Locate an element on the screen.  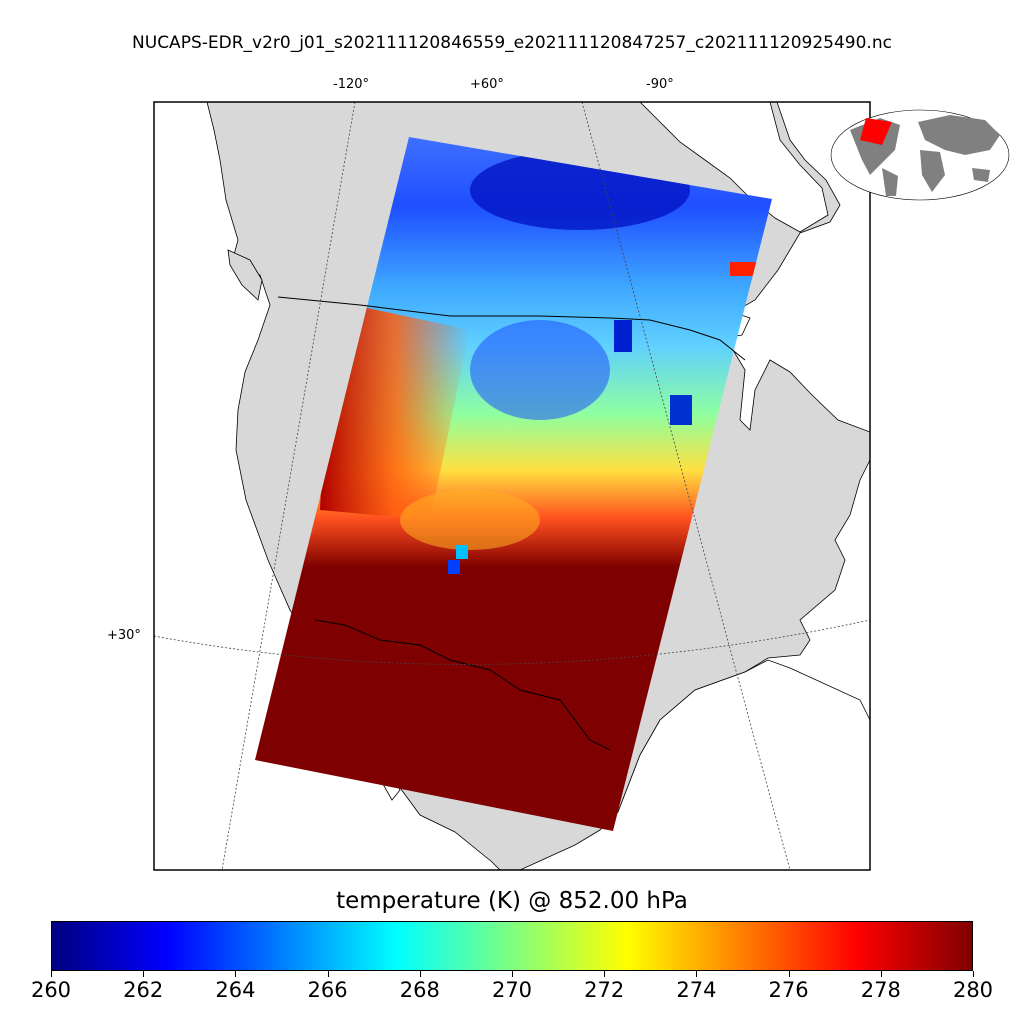
colorbar-tick-label: 260 is located at coordinates (51, 990).